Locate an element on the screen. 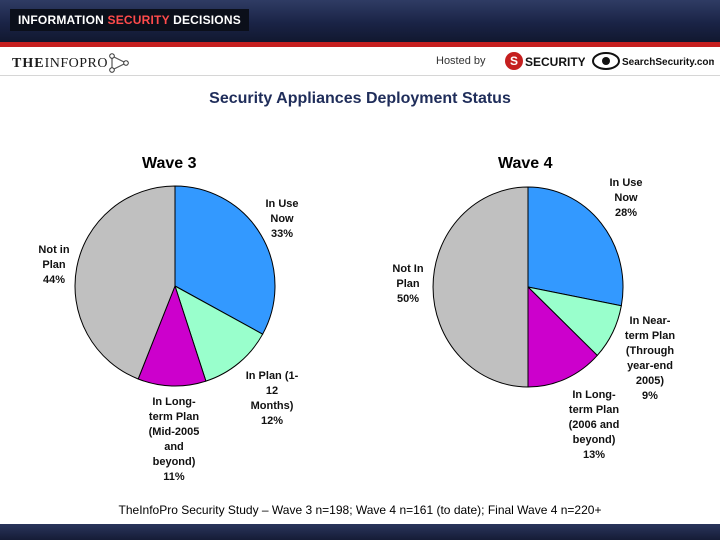 The width and height of the screenshot is (720, 540). information-security-decisions-logo: INFORMATION SECURITY DECISIONS is located at coordinates (129, 20).